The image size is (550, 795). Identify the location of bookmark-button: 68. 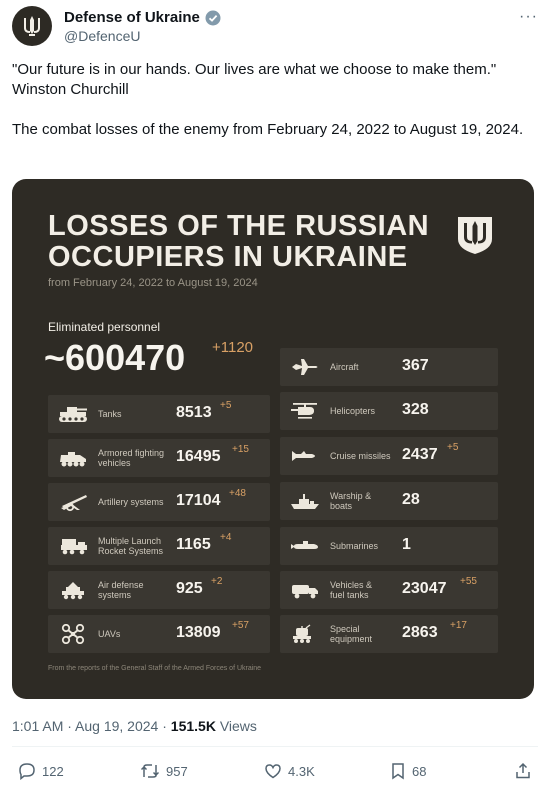
(408, 771).